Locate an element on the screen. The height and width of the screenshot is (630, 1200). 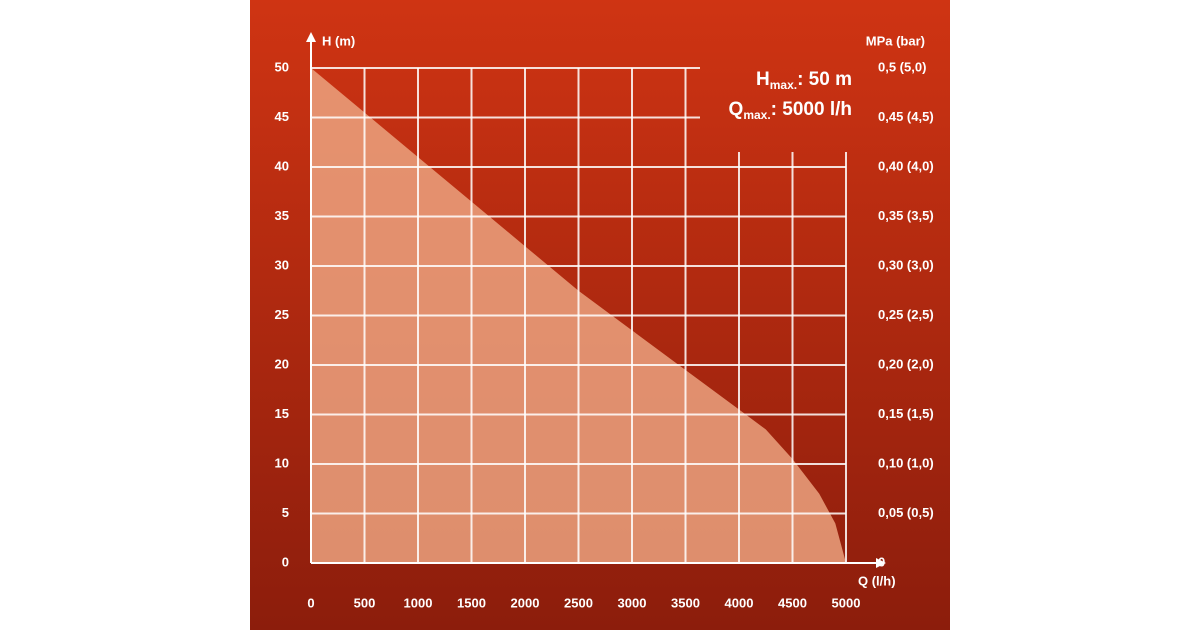
x-tick-label: 3500 is located at coordinates (685, 602).